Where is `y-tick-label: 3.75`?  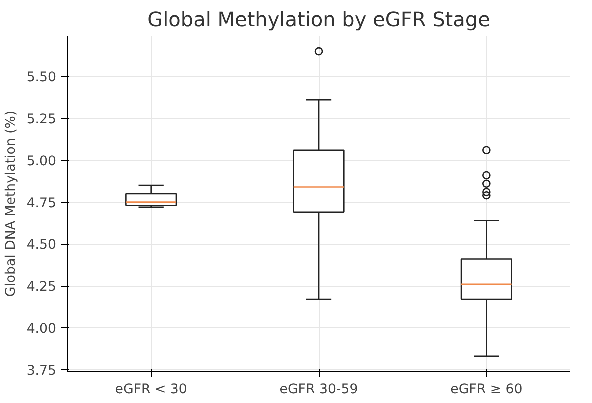
y-tick-label: 3.75 is located at coordinates (41, 371).